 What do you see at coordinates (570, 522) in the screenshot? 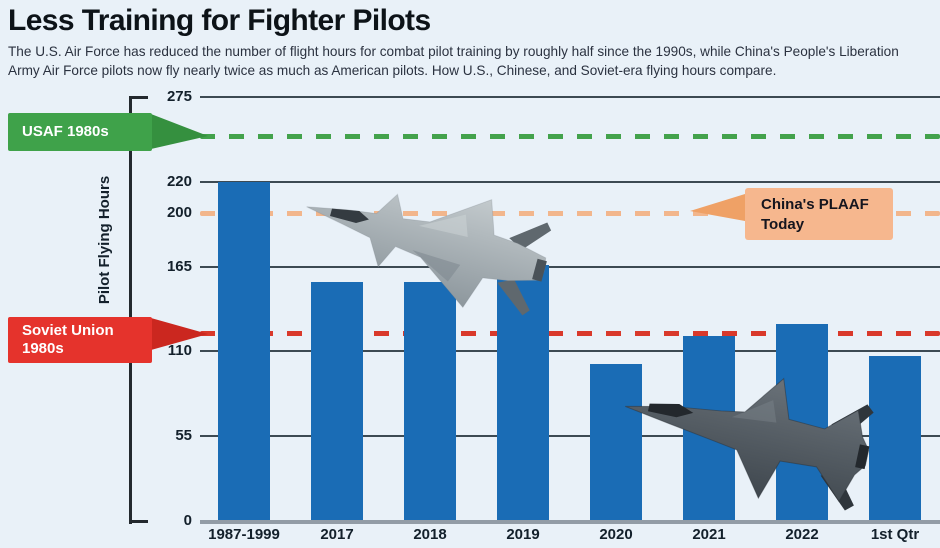
I see `x-axis-line` at bounding box center [570, 522].